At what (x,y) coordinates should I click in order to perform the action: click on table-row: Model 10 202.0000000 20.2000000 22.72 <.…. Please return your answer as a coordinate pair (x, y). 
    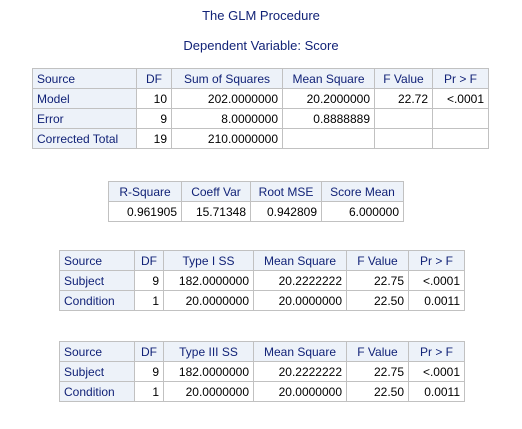
    Looking at the image, I should click on (260, 98).